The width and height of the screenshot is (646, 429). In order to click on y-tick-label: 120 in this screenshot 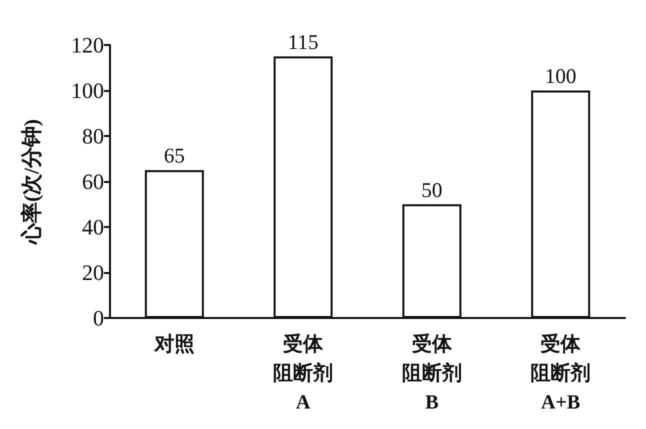, I will do `click(87, 45)`.